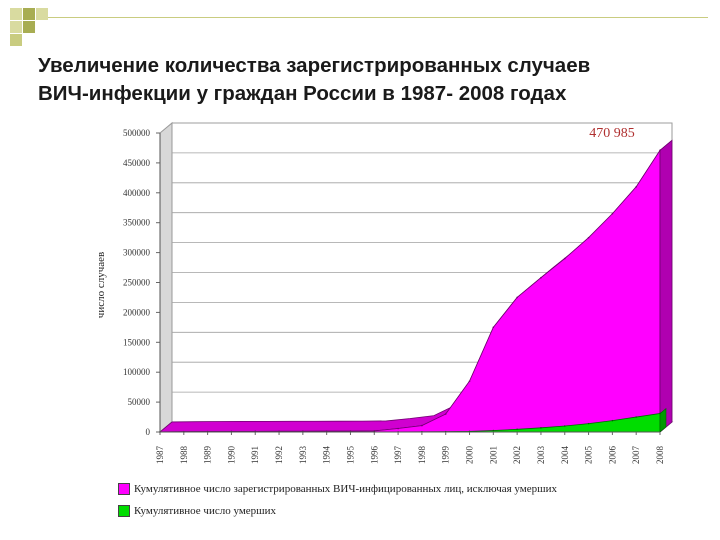 This screenshot has height=540, width=720. What do you see at coordinates (137, 283) in the screenshot?
I see `y-tick-label: 250000` at bounding box center [137, 283].